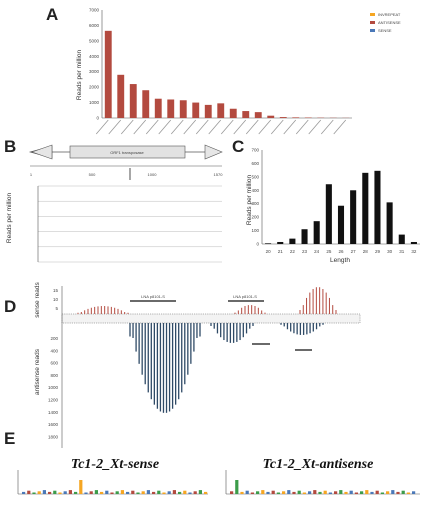  What do you see at coordinates (94, 40) in the screenshot?
I see `panel-a-ytick: 5000` at bounding box center [94, 40].